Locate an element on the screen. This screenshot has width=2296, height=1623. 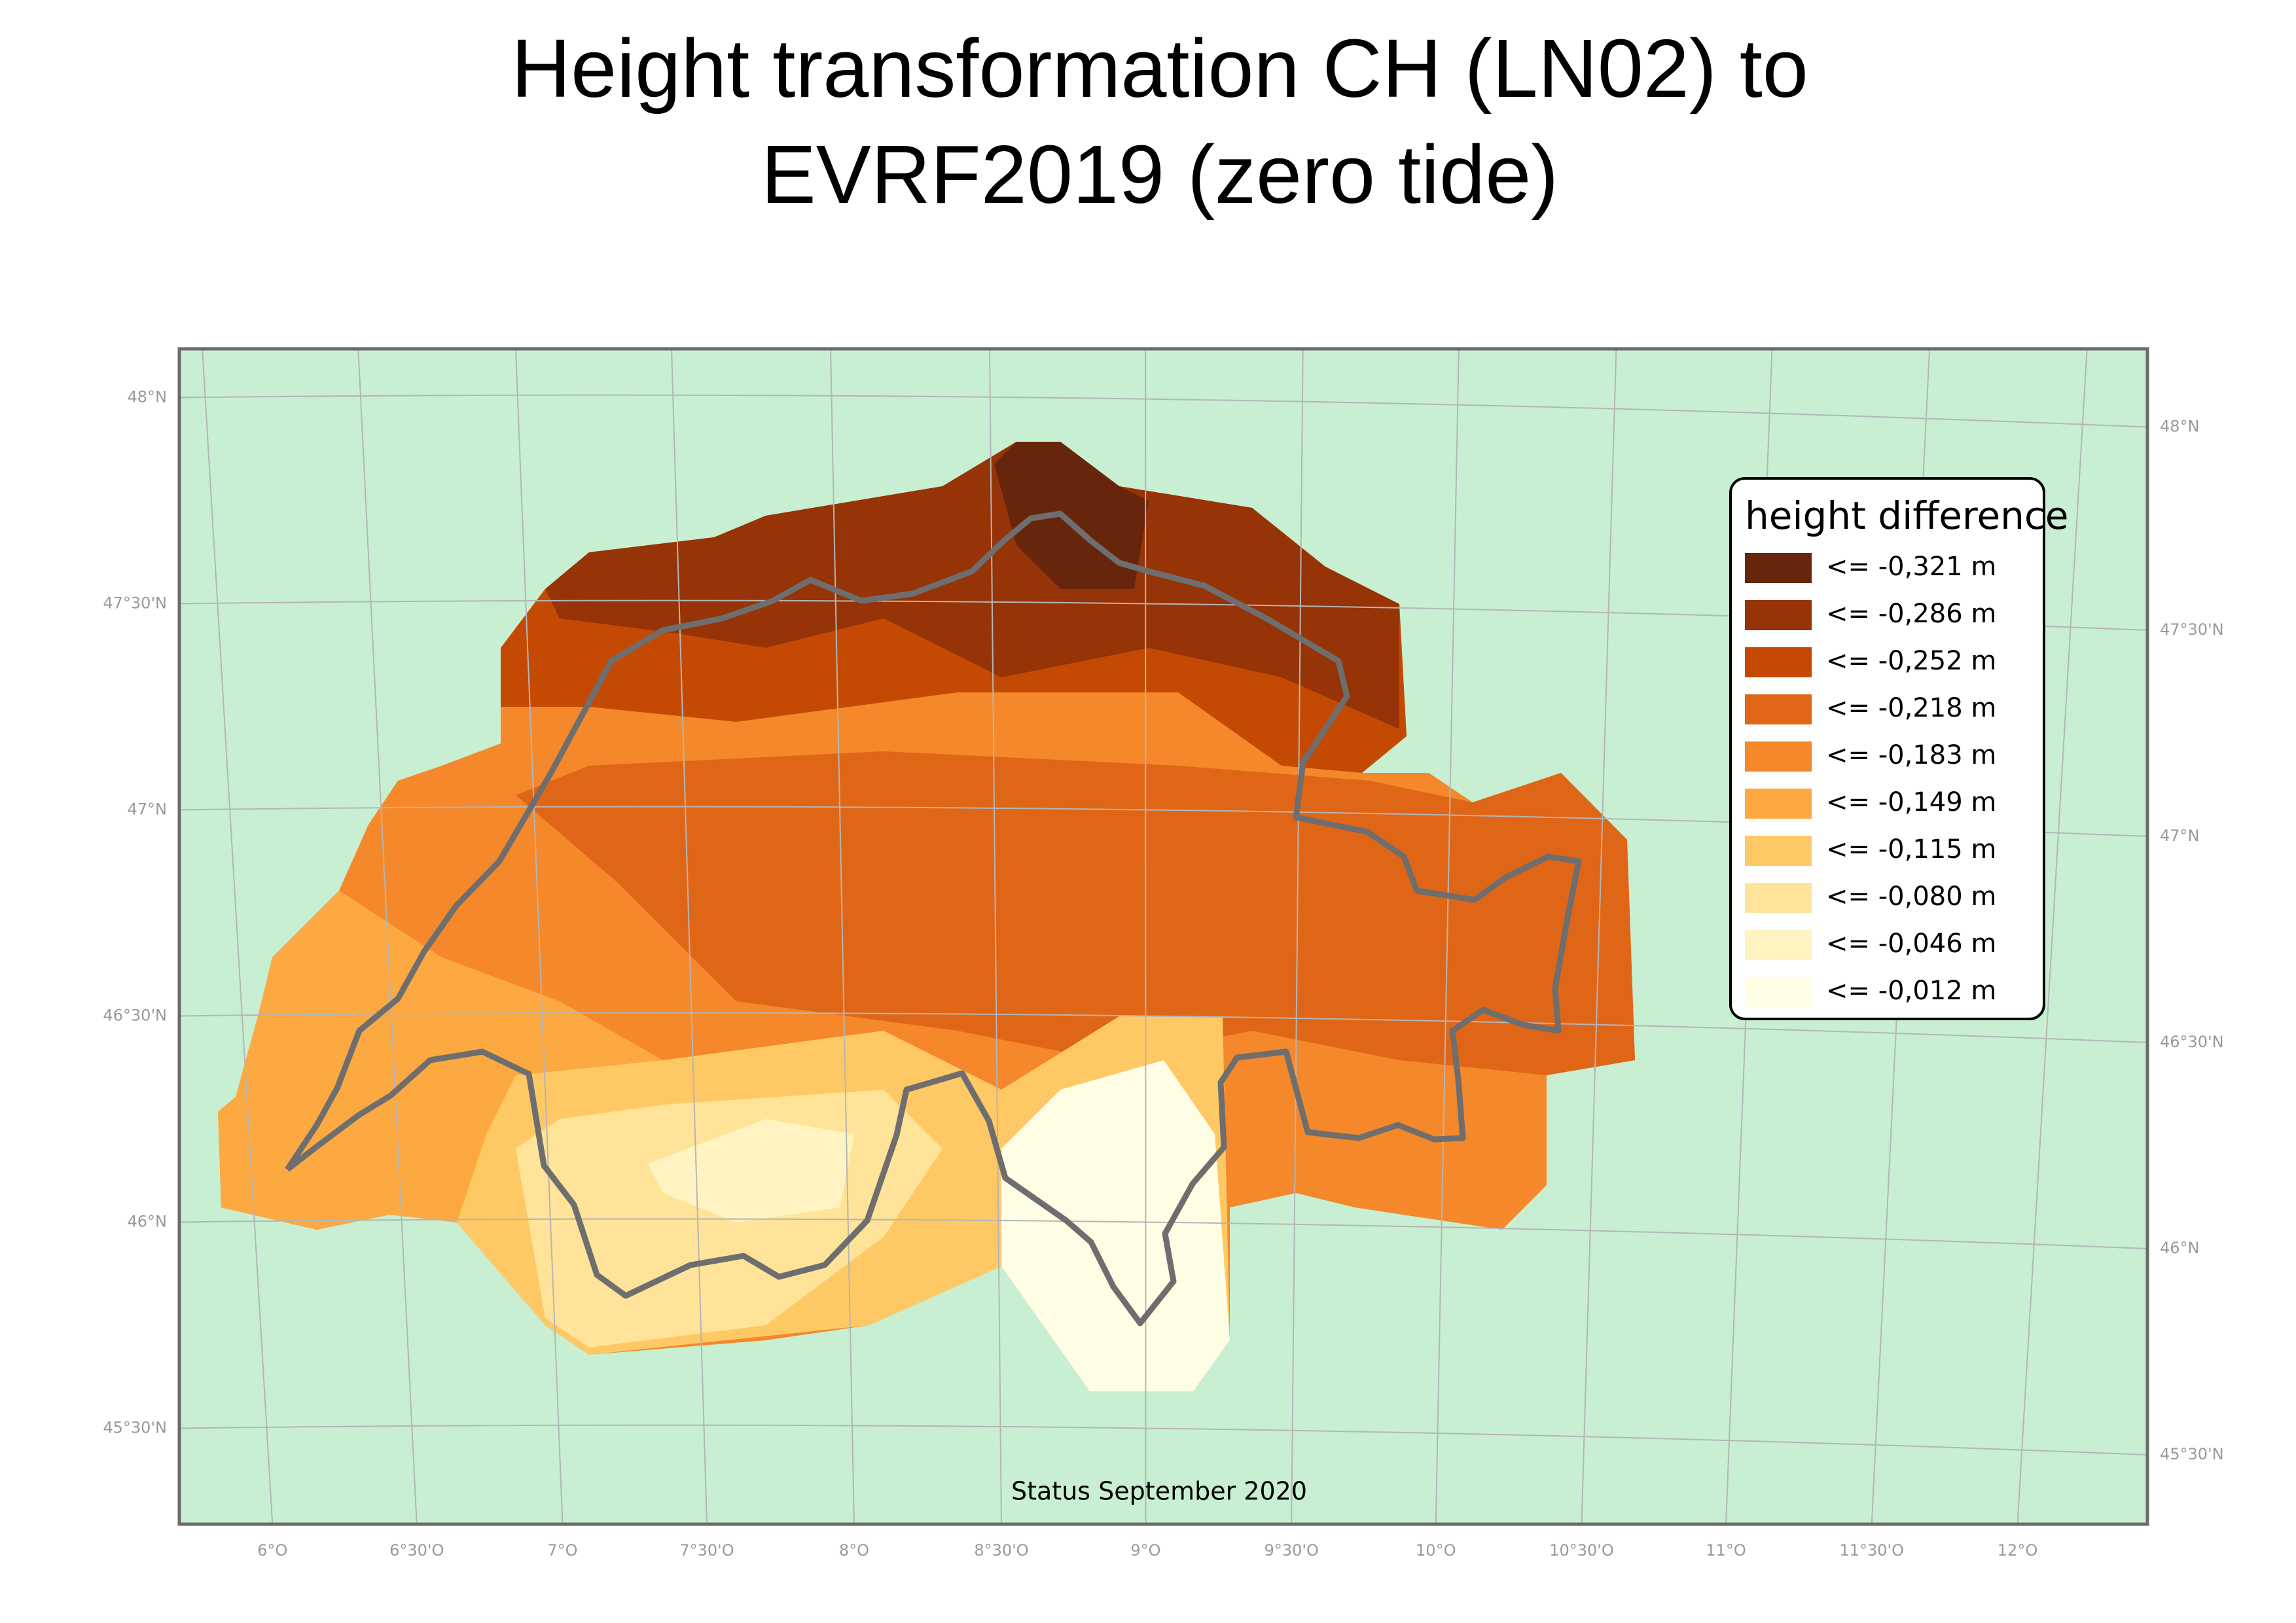
lon-label: 11°30'O is located at coordinates (1871, 1550).